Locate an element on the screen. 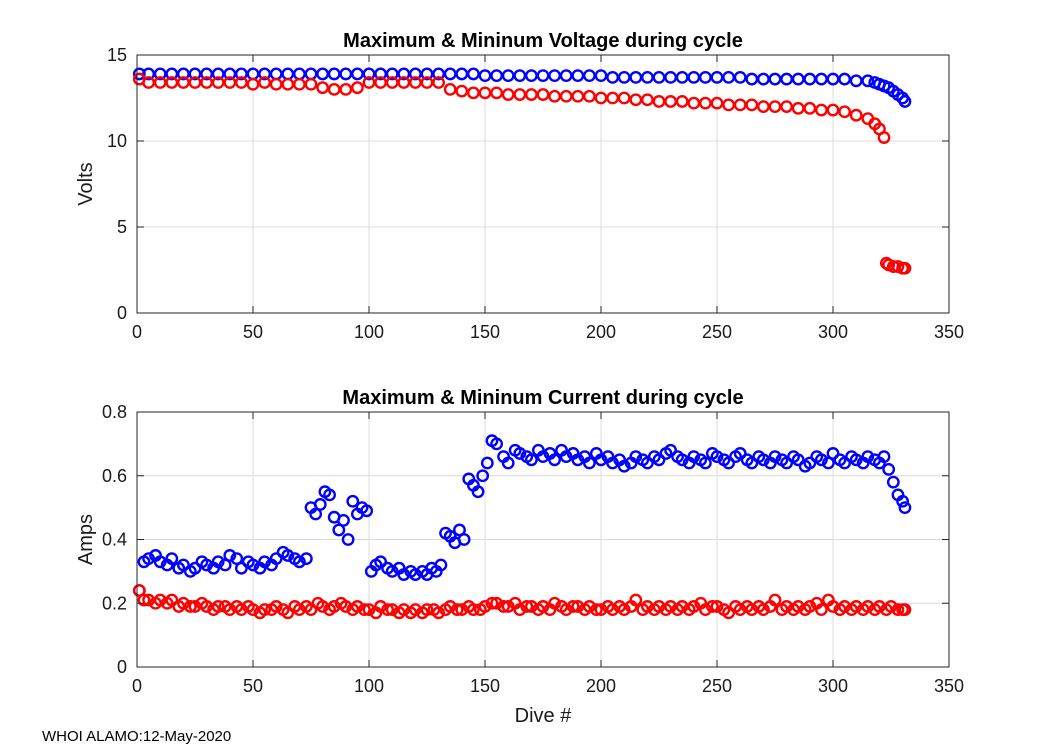  chart-title: Maximum & Mininum Voltage during cycle is located at coordinates (543, 41).